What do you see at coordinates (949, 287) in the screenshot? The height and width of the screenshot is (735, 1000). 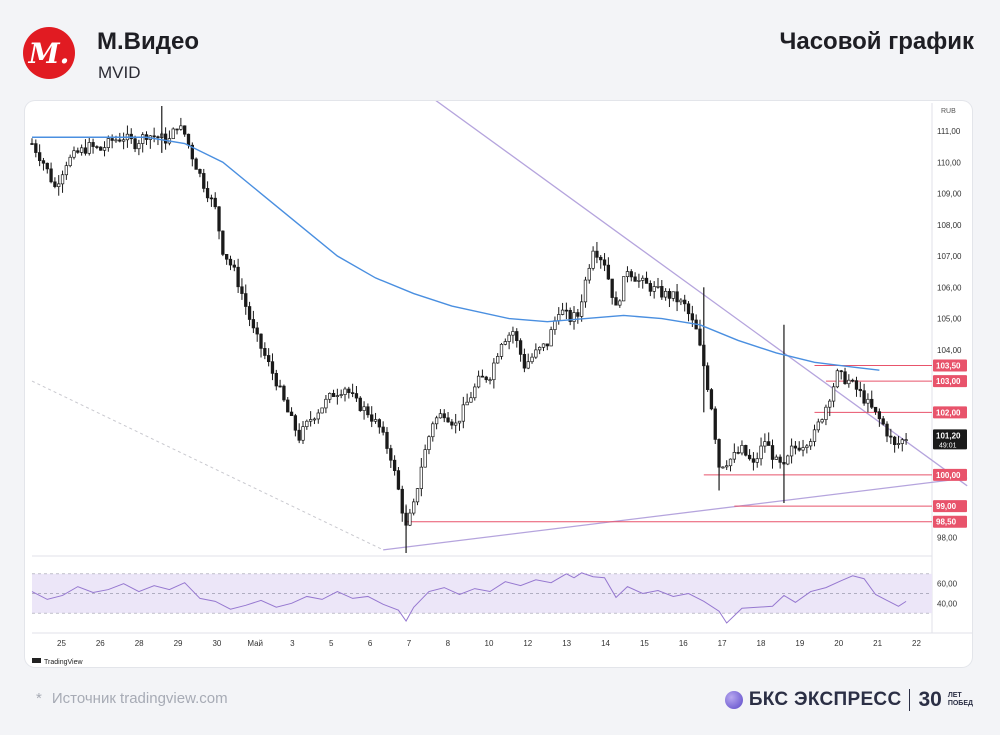 I see `y-tick-label: 106,00` at bounding box center [949, 287].